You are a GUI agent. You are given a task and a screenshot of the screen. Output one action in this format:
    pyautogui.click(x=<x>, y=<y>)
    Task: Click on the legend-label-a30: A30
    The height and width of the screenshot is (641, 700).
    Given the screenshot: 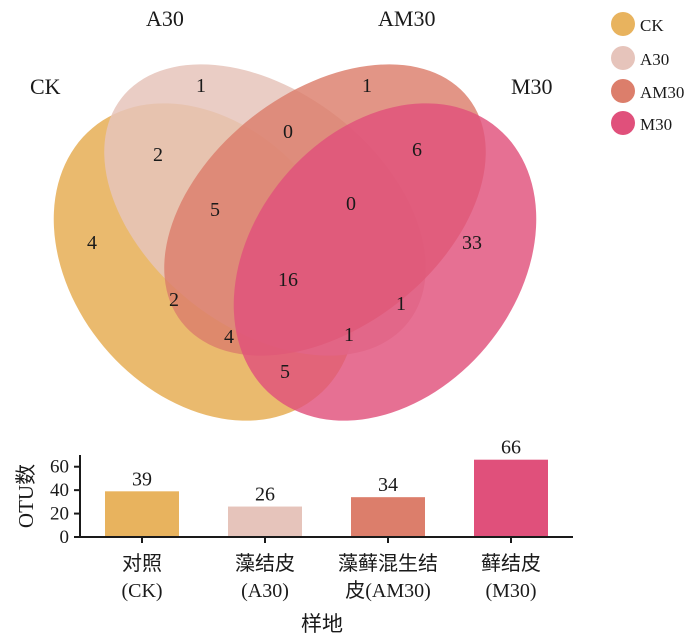 What is the action you would take?
    pyautogui.click(x=654, y=59)
    